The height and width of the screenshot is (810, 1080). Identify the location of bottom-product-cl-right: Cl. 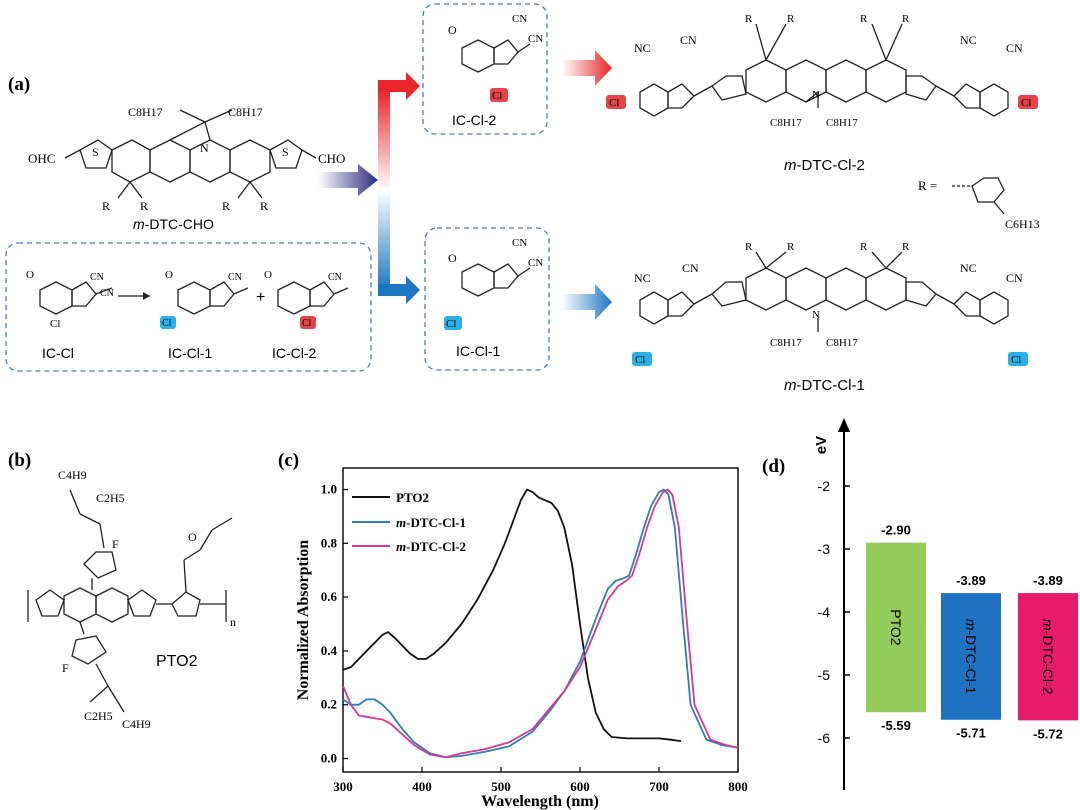
(1016, 360).